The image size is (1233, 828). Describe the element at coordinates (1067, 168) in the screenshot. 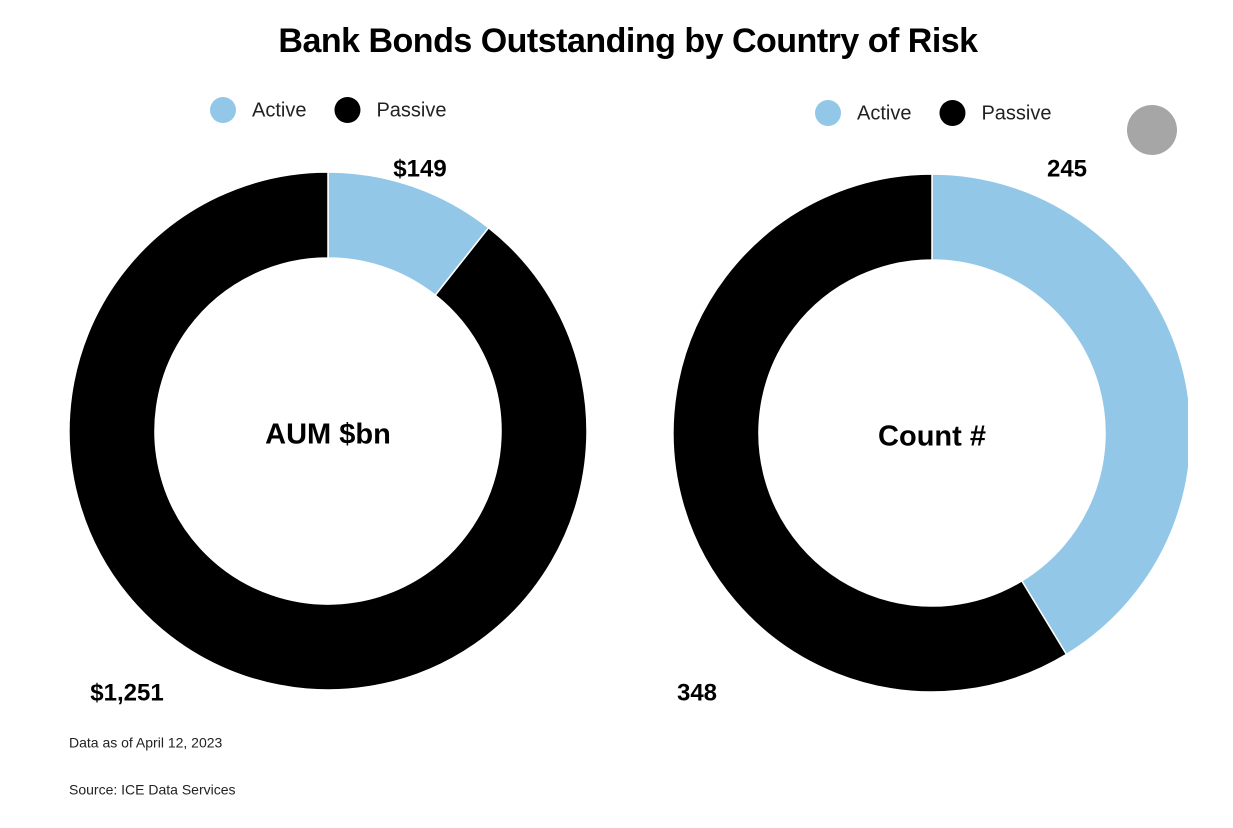

I see `data-label: 245` at that location.